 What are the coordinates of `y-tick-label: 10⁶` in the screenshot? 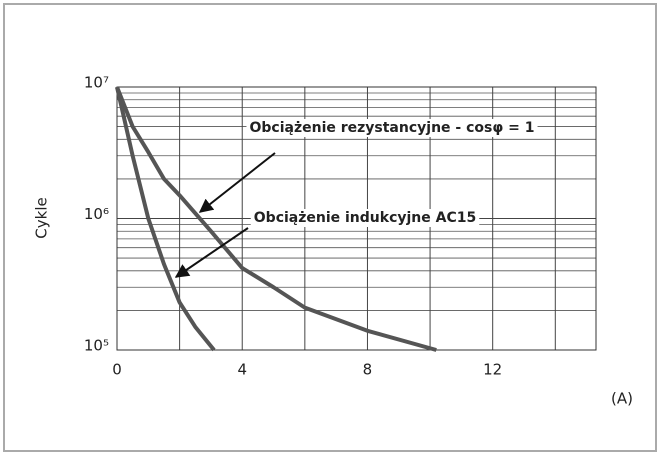 It's located at (96, 214).